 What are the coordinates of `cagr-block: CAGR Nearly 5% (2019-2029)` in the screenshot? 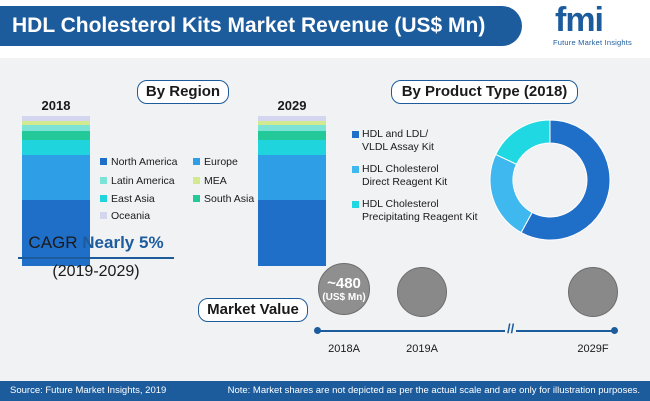 It's located at (96, 257).